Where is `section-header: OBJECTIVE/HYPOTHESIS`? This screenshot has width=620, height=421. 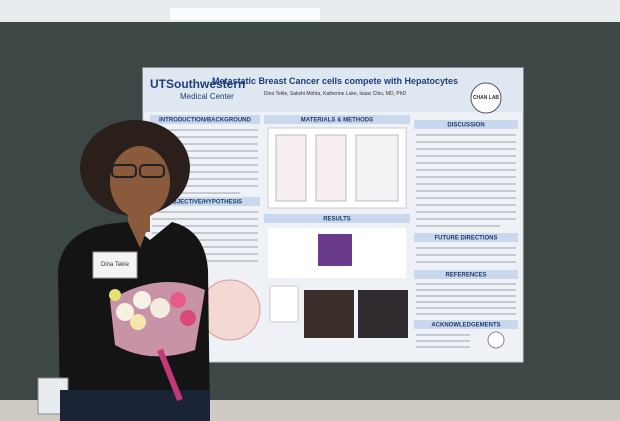
section-header: OBJECTIVE/HYPOTHESIS is located at coordinates (205, 203).